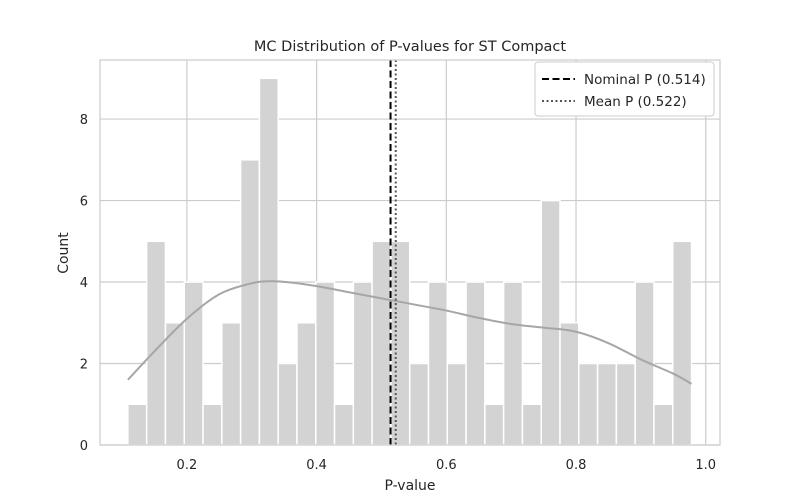  What do you see at coordinates (84, 202) in the screenshot?
I see `y-tick-label: 6` at bounding box center [84, 202].